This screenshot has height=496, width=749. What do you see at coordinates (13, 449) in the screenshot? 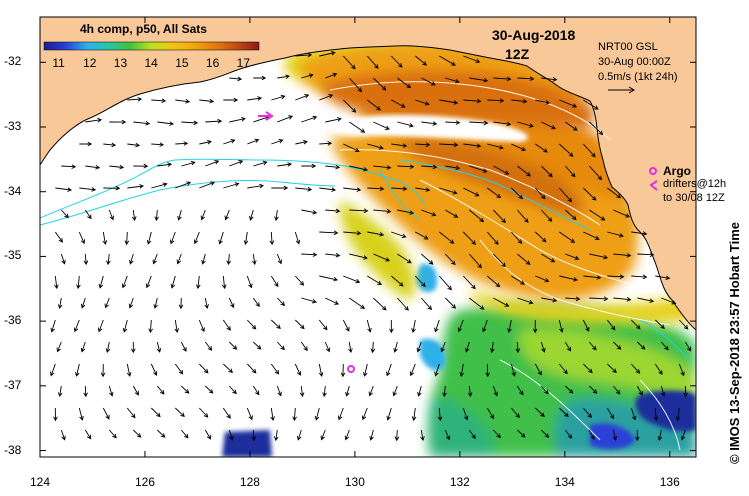
I see `y-tick-label: -38` at bounding box center [13, 449].